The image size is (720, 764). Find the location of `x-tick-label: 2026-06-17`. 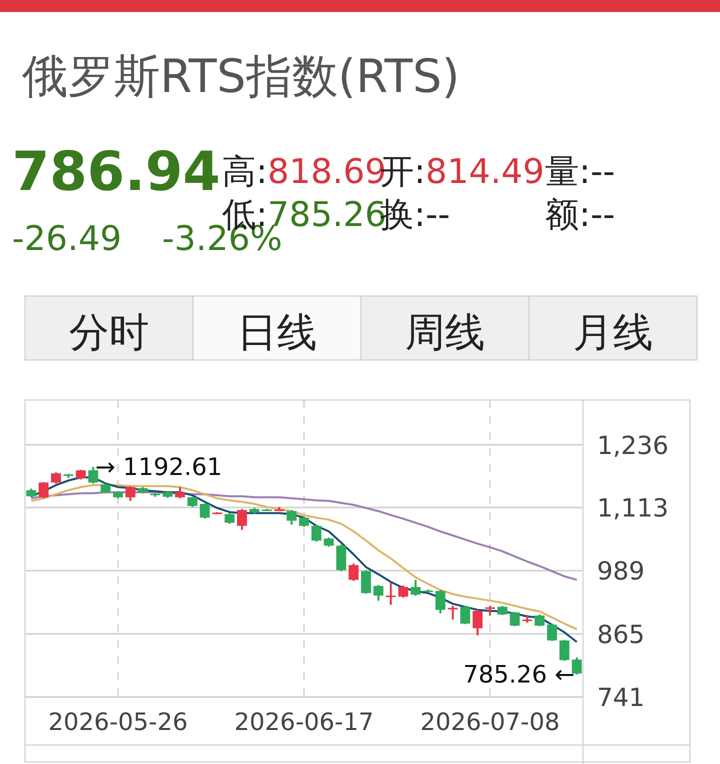

x-tick-label: 2026-06-17 is located at coordinates (304, 722).